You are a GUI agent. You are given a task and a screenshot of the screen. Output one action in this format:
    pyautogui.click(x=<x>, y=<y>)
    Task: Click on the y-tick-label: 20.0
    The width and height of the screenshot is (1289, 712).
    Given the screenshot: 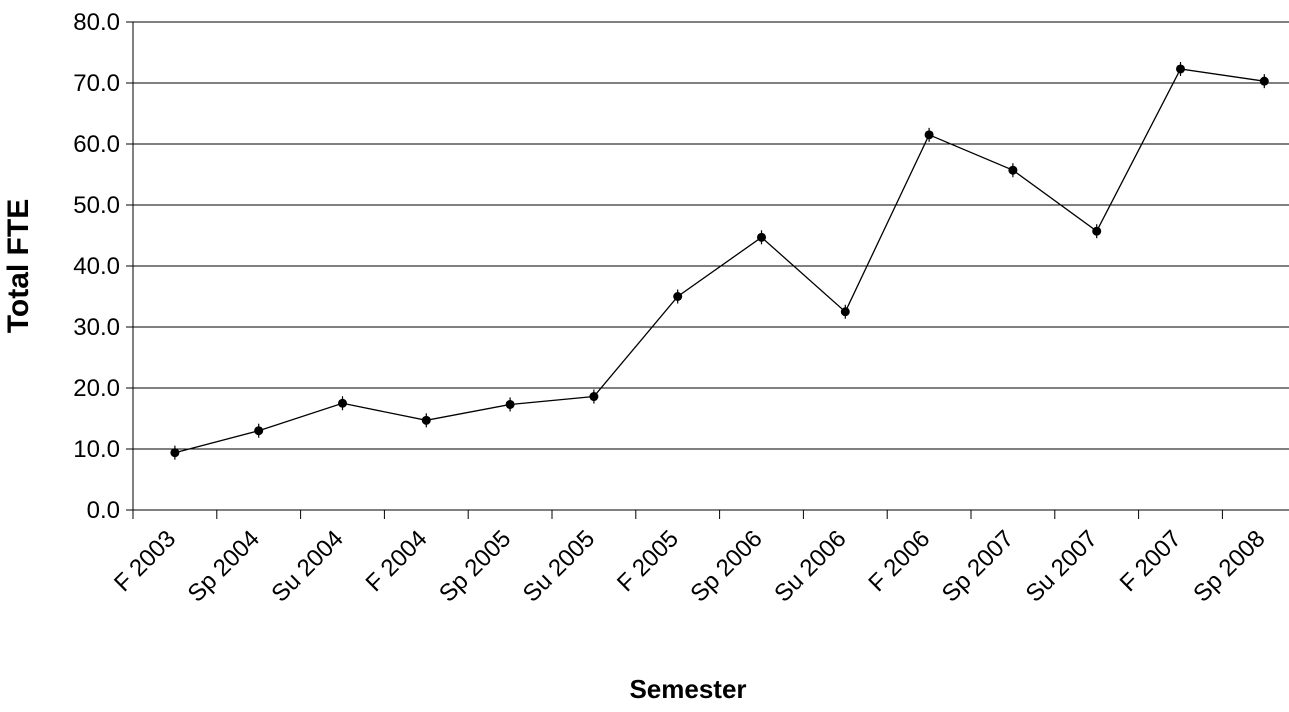 What is the action you would take?
    pyautogui.click(x=96, y=388)
    